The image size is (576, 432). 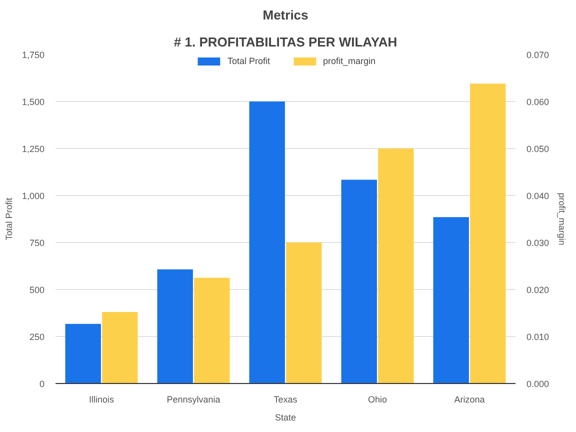 What do you see at coordinates (286, 42) in the screenshot?
I see `chart-subtitle: # 1. PROFITABILITAS PER WILAYAH` at bounding box center [286, 42].